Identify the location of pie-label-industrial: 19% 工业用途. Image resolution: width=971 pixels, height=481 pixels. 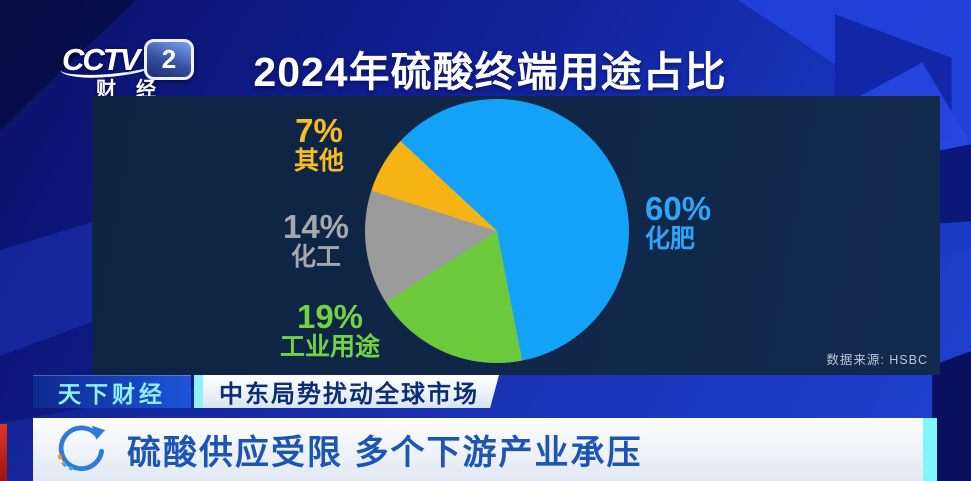
(330, 330).